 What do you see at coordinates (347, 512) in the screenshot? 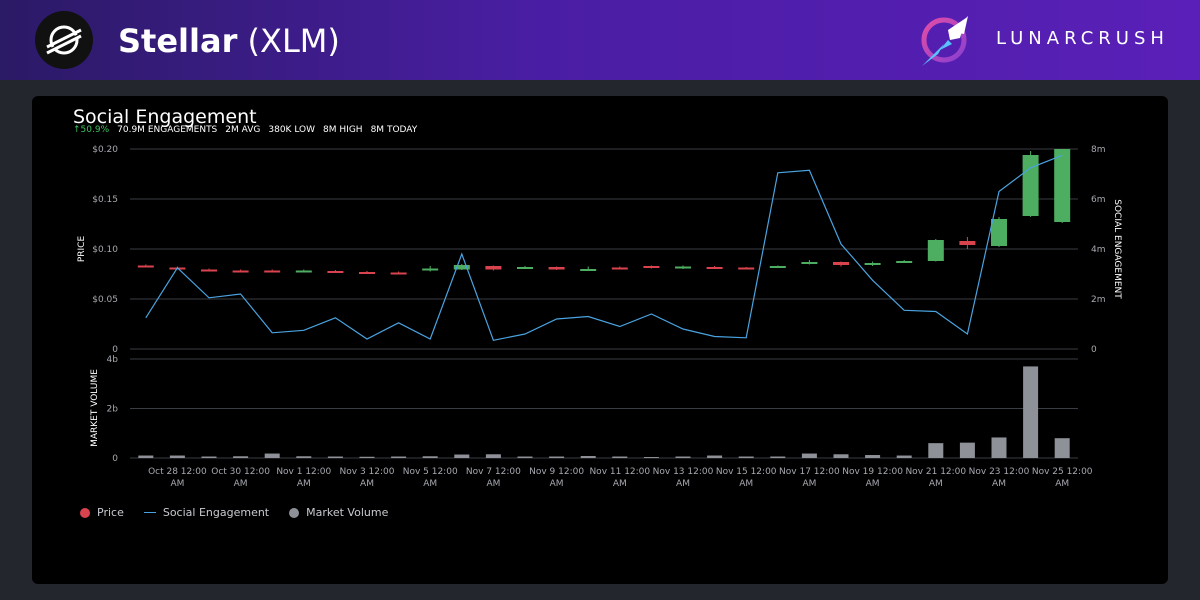
I see `legend-volume-label: Market Volume` at bounding box center [347, 512].